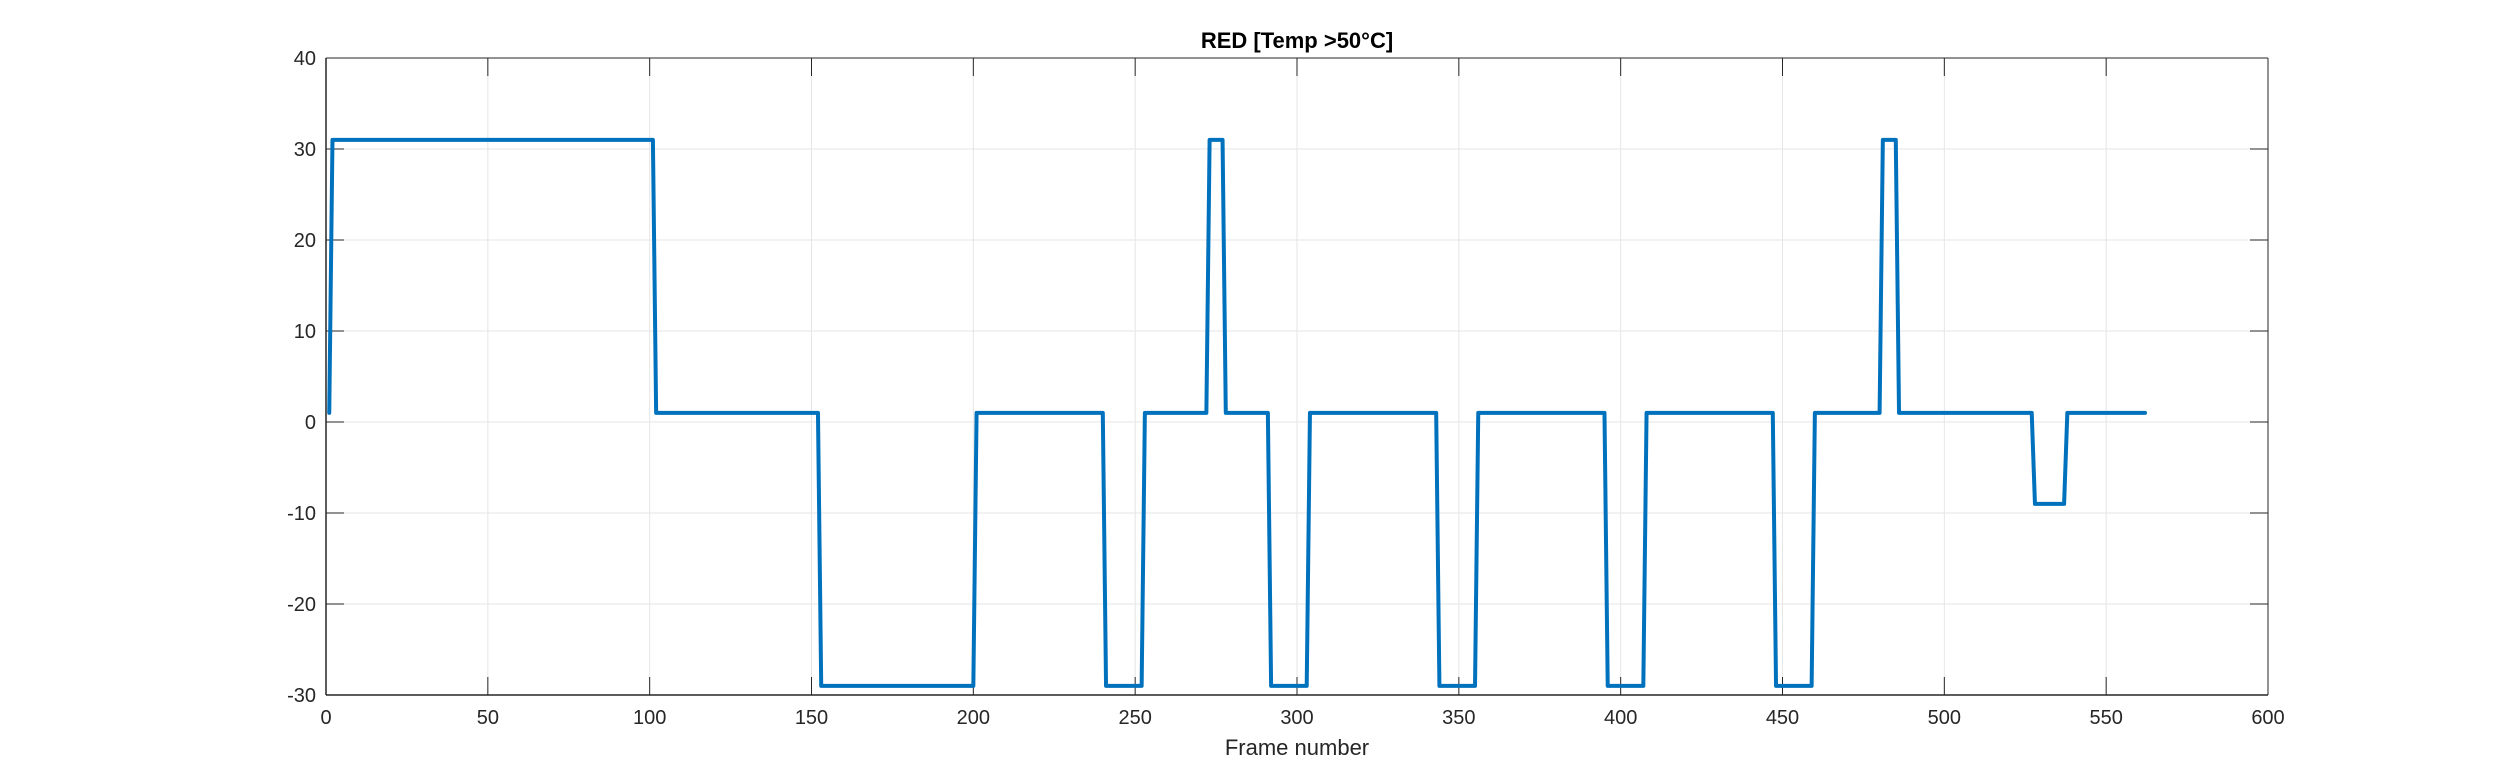 Image resolution: width=2506 pixels, height=781 pixels. I want to click on x-tick-label: 250, so click(1134, 718).